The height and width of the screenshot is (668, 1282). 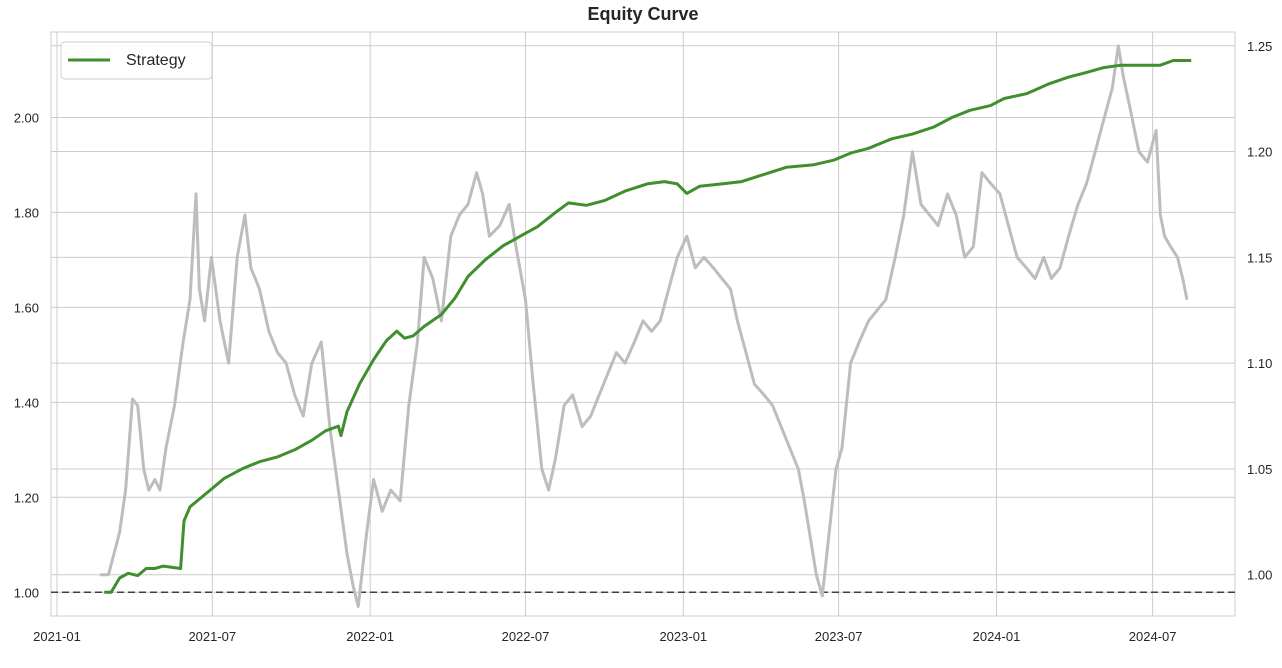 What do you see at coordinates (26, 592) in the screenshot?
I see `left-y-tick-label: 1.00` at bounding box center [26, 592].